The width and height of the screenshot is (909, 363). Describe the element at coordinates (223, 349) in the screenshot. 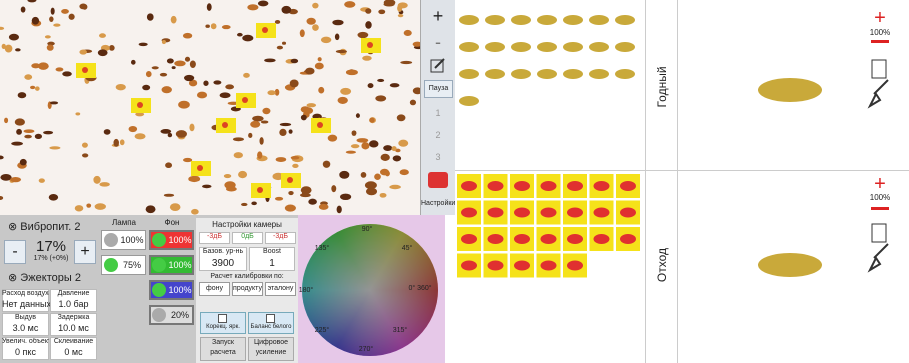

I see `action-button: Запуск расчета` at that location.